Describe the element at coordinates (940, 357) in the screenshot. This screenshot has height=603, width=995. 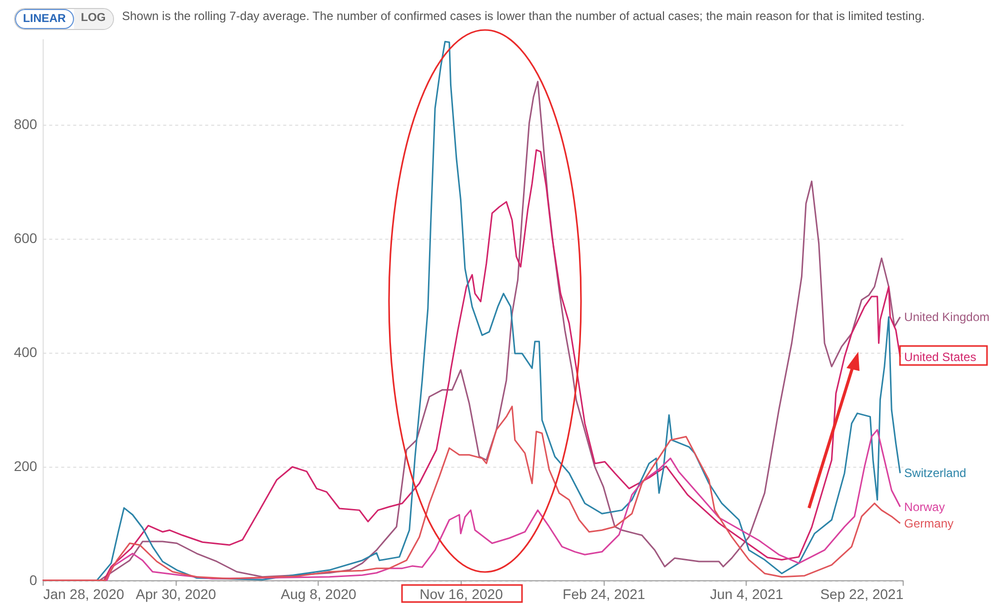
I see `series-label: United States` at that location.